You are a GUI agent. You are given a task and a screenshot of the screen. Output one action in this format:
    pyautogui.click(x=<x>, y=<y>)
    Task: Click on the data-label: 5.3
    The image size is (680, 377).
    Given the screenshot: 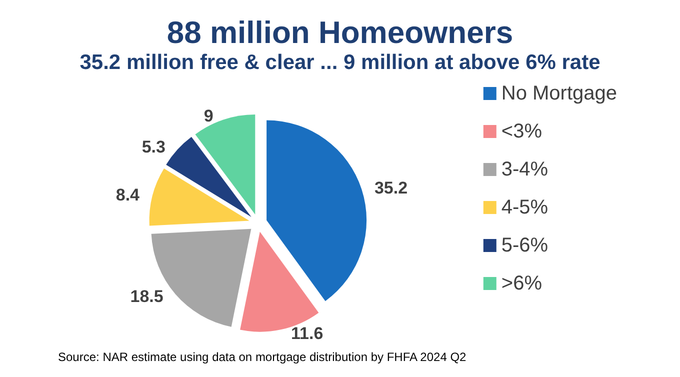 What is the action you would take?
    pyautogui.click(x=154, y=146)
    